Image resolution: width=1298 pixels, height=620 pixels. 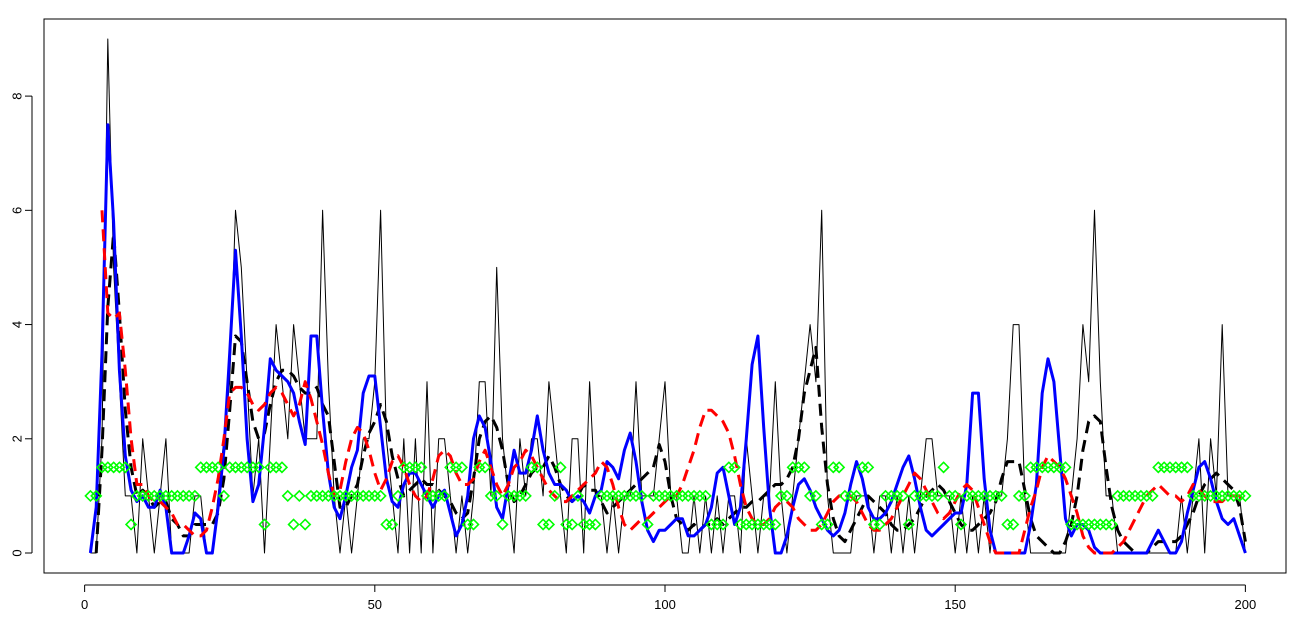 What do you see at coordinates (16, 95) in the screenshot?
I see `y-tick-label: 8` at bounding box center [16, 95].